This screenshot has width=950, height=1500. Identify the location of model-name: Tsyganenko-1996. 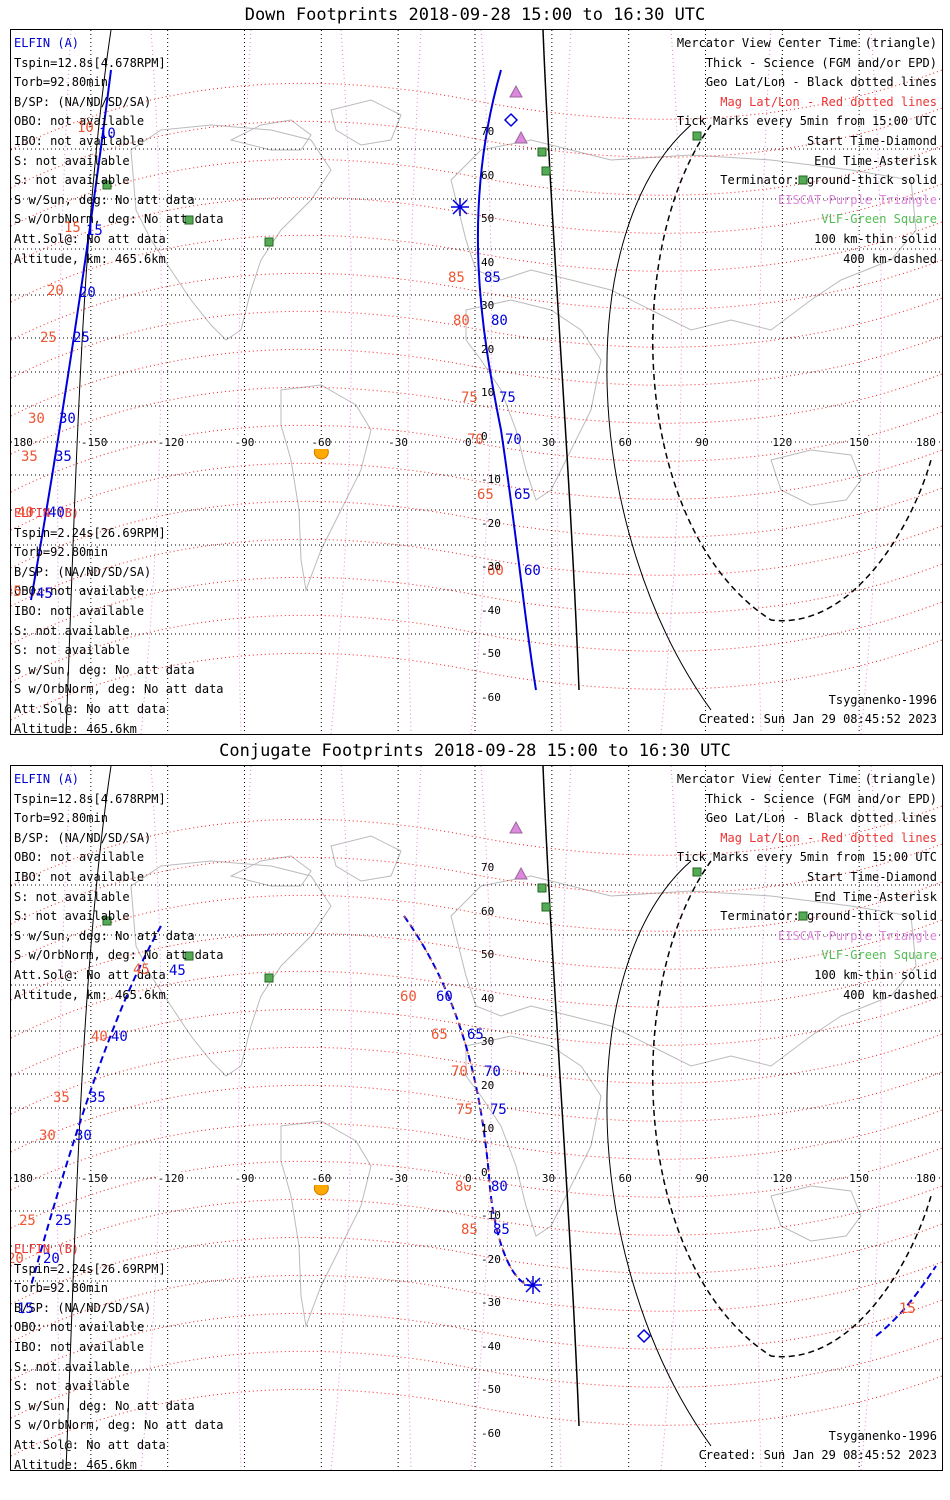
(882, 1435).